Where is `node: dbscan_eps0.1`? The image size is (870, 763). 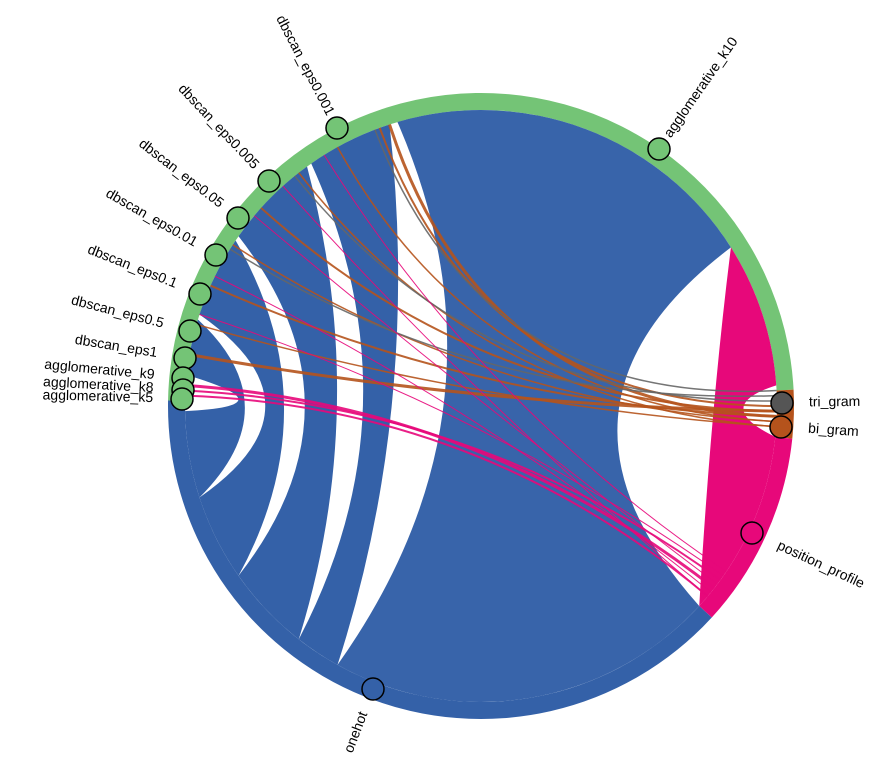 node: dbscan_eps0.1 is located at coordinates (149, 273).